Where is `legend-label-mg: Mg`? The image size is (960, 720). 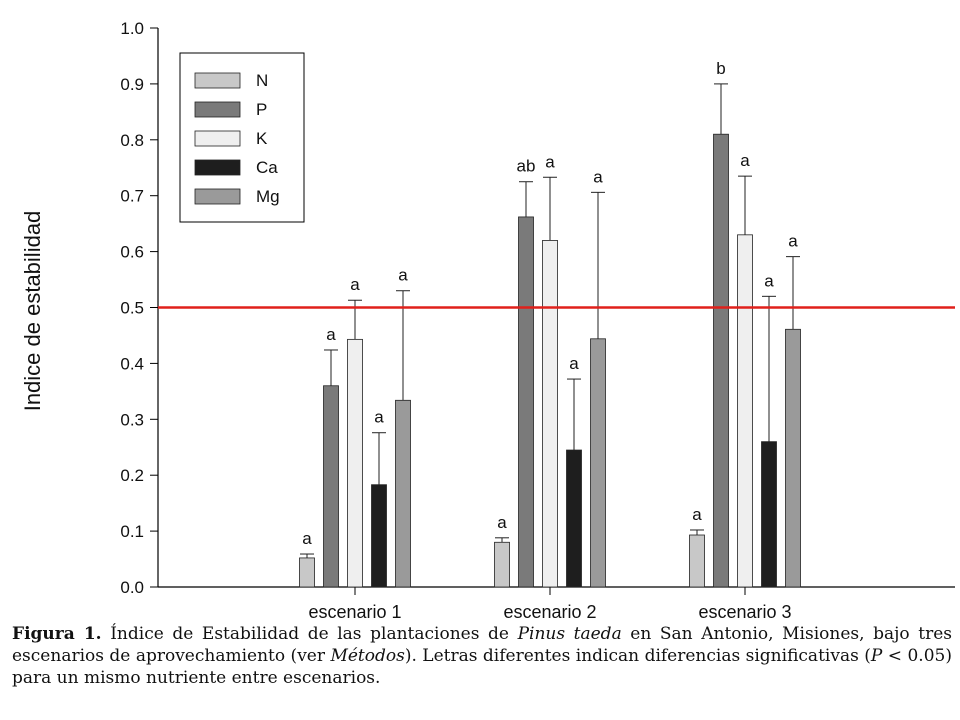
legend-label-mg: Mg is located at coordinates (268, 196).